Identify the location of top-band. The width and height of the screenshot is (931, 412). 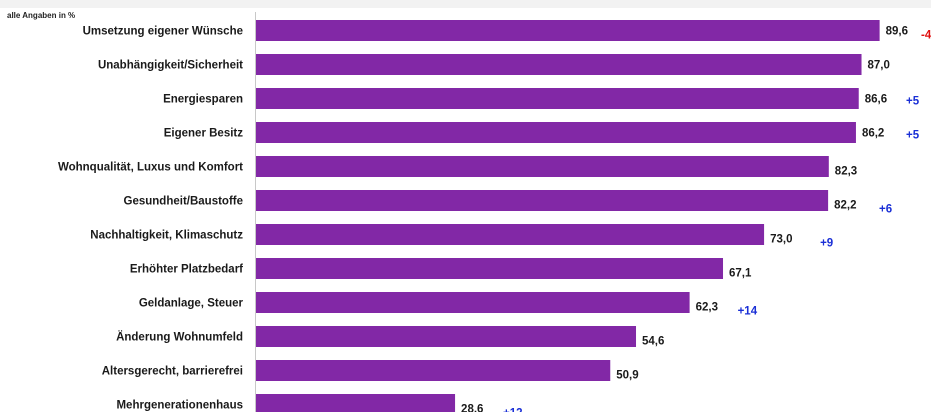
(465, 4).